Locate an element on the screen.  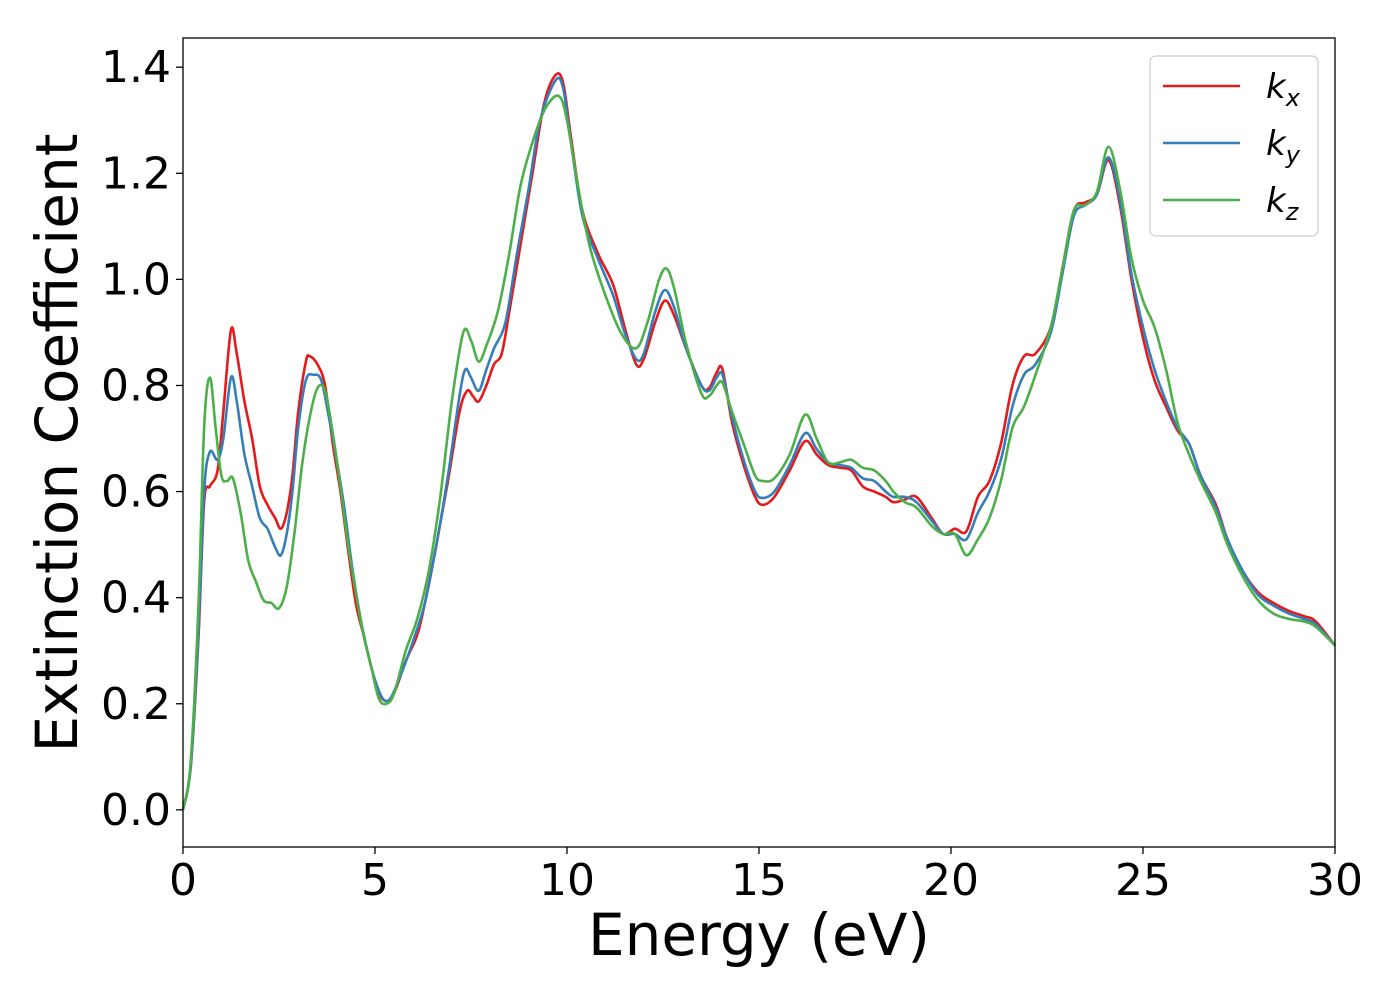
x-tick-label: 25 is located at coordinates (1143, 880).